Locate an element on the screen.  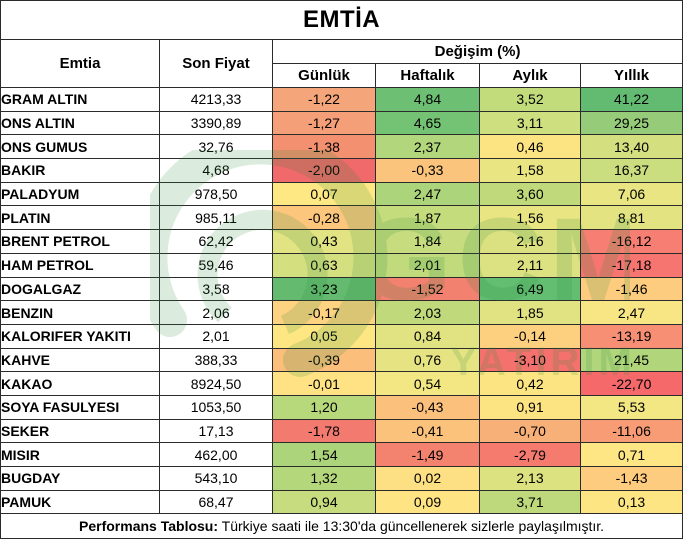
header-yearly: Yıllık is located at coordinates (631, 75).